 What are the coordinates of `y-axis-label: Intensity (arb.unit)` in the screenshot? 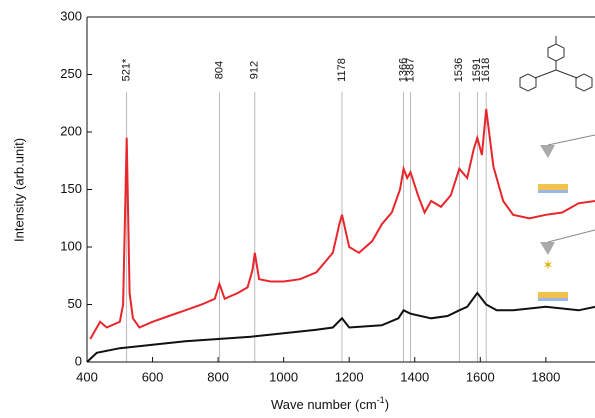 It's located at (18, 190).